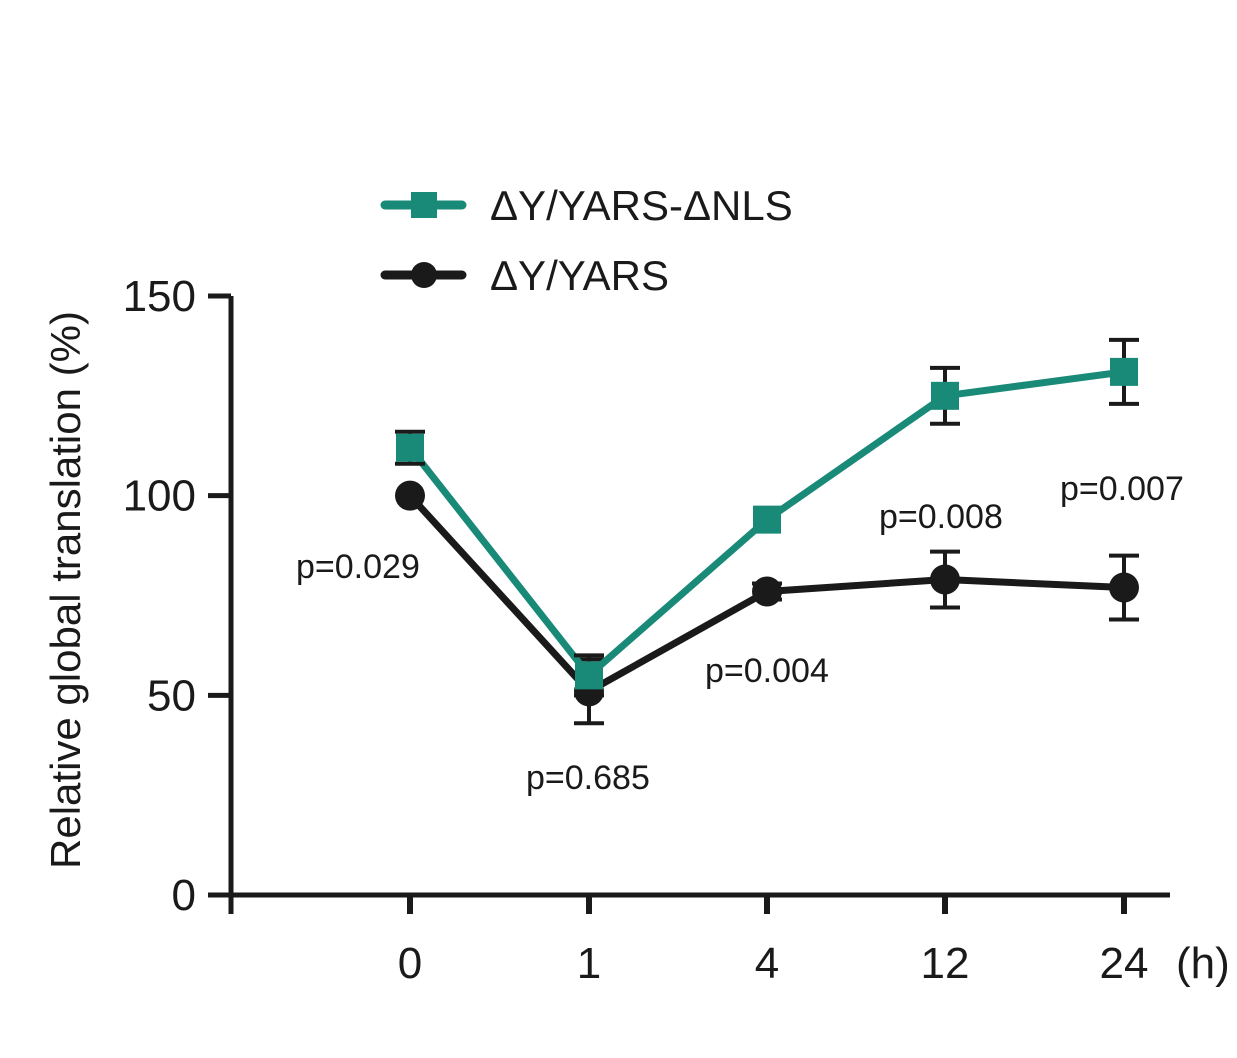  Describe the element at coordinates (579, 275) in the screenshot. I see `legend-label-series-2: ΔY/YARS` at that location.